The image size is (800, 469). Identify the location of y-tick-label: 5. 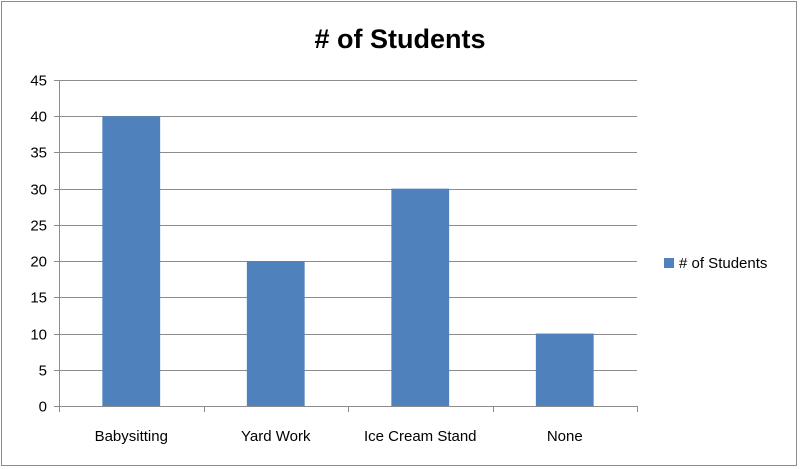
(43, 371).